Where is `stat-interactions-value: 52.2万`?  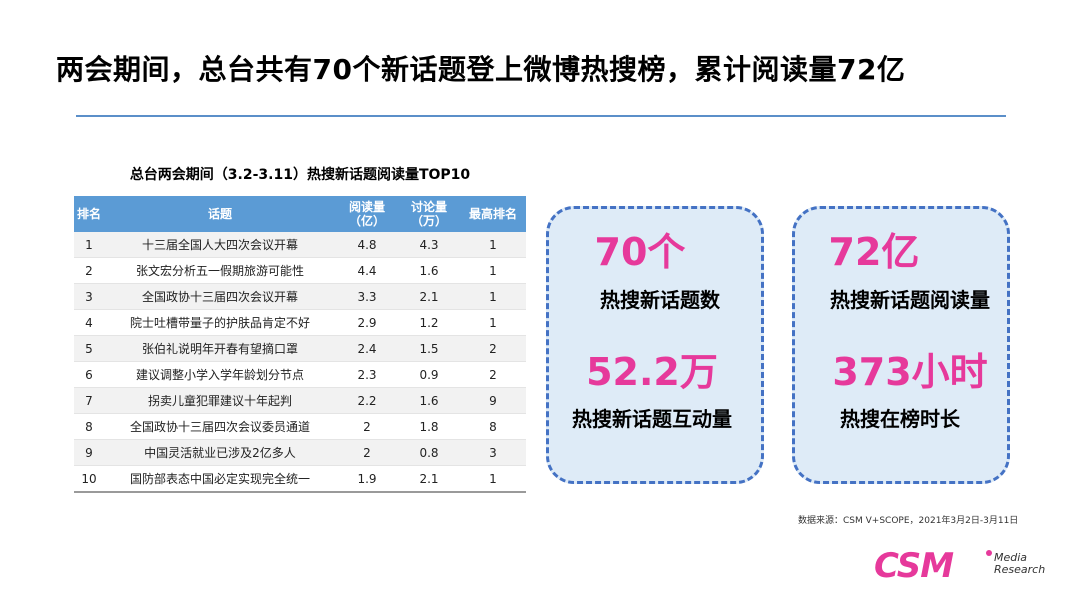
stat-interactions-value: 52.2万 is located at coordinates (652, 372).